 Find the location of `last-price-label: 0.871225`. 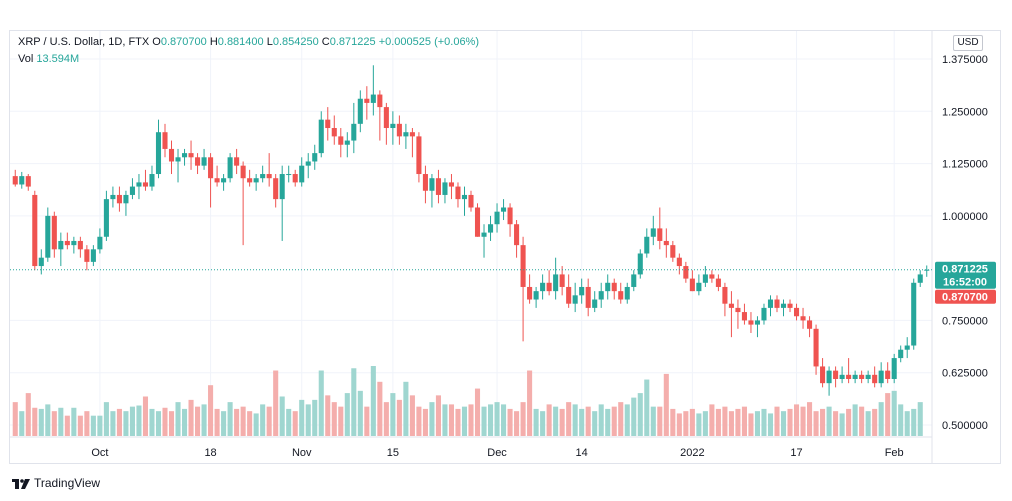

last-price-label: 0.871225 is located at coordinates (965, 270).